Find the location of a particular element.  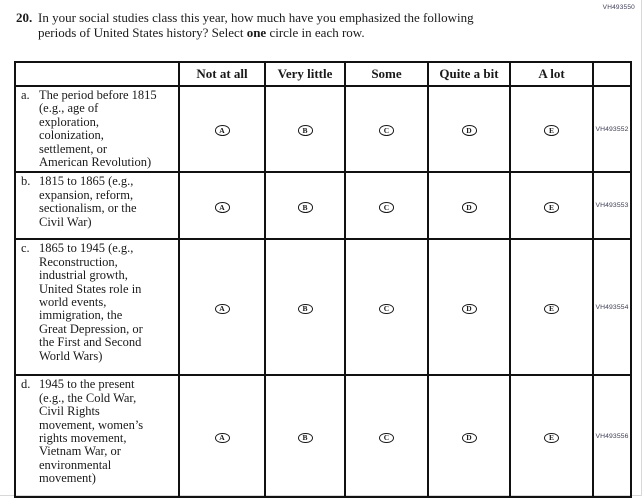

column-header-very-little: Very little is located at coordinates (305, 74).